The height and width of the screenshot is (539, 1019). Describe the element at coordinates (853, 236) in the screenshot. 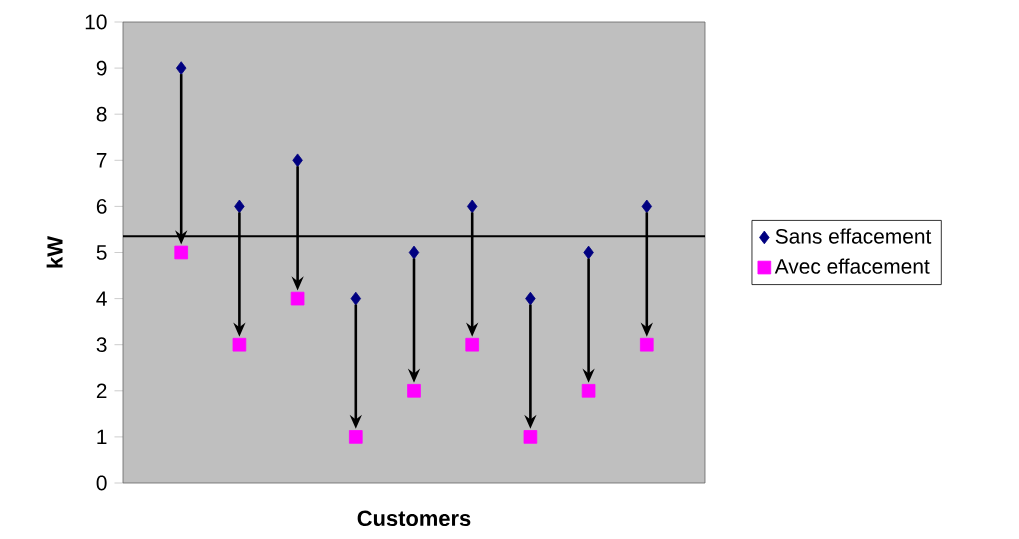

I see `legend-label: Sans effacement` at that location.